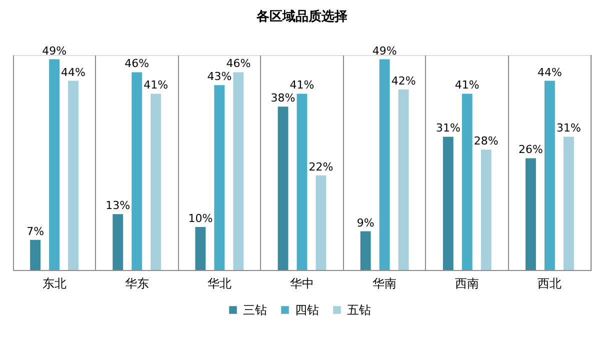 The image size is (605, 340). What do you see at coordinates (219, 77) in the screenshot?
I see `data-label: 43%` at bounding box center [219, 77].